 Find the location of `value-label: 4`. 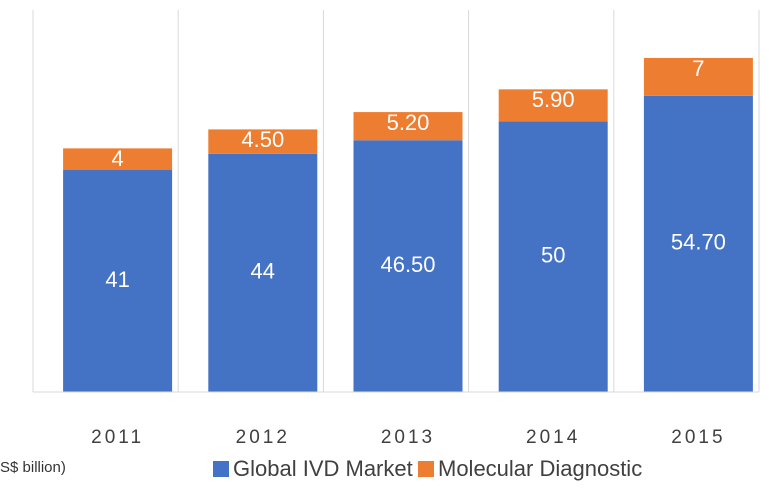

value-label: 4 is located at coordinates (117, 158).